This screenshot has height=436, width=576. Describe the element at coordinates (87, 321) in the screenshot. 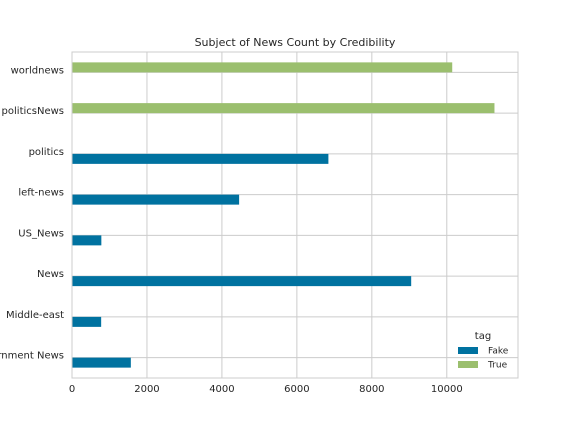

I see `bar-fake-middle-east` at that location.